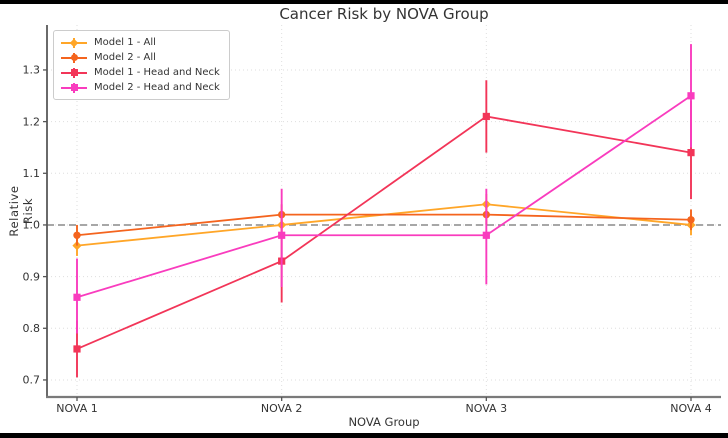 The height and width of the screenshot is (438, 728). I want to click on x-tick-label: NOVA 1, so click(77, 408).